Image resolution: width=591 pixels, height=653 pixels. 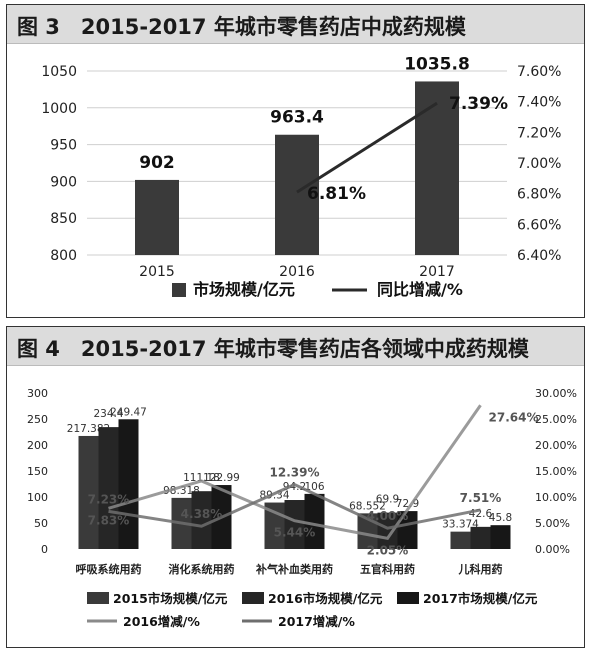 I want to click on bar-data-label: 111.18, so click(x=201, y=478).